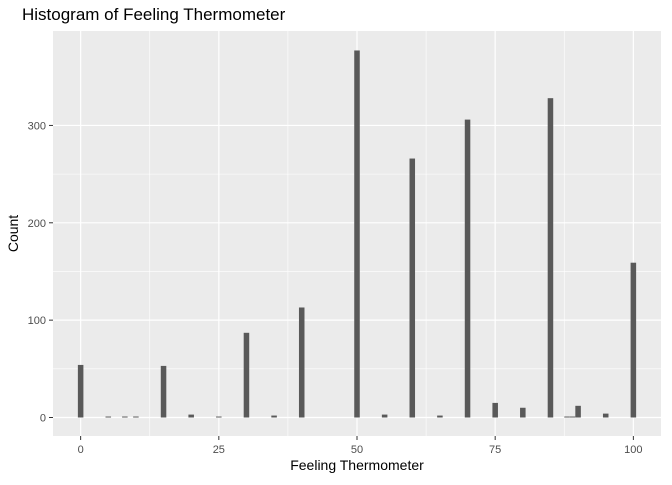 The height and width of the screenshot is (485, 672). Describe the element at coordinates (37, 224) in the screenshot. I see `y-tick-label: 200` at that location.